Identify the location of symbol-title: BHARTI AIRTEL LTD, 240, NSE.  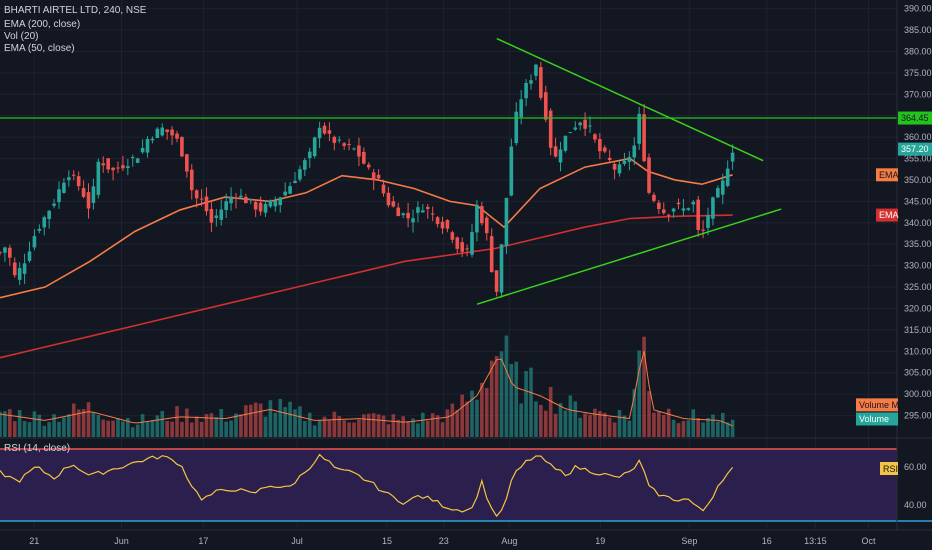
(75, 10).